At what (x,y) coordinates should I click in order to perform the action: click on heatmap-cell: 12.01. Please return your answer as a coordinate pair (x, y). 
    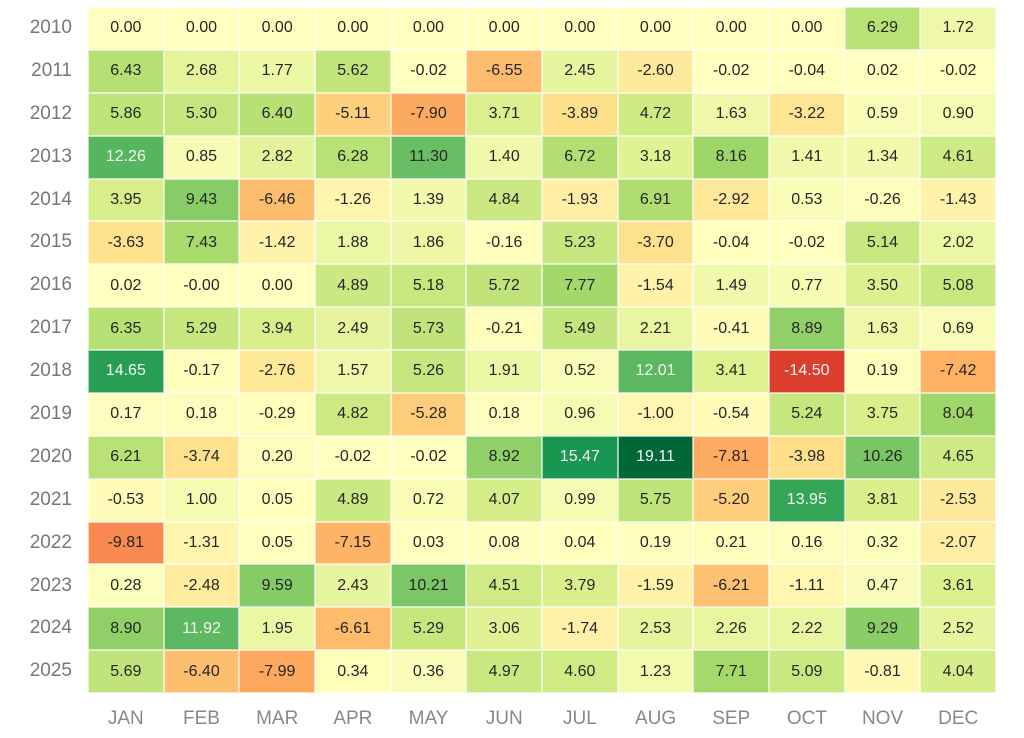
    Looking at the image, I should click on (655, 371).